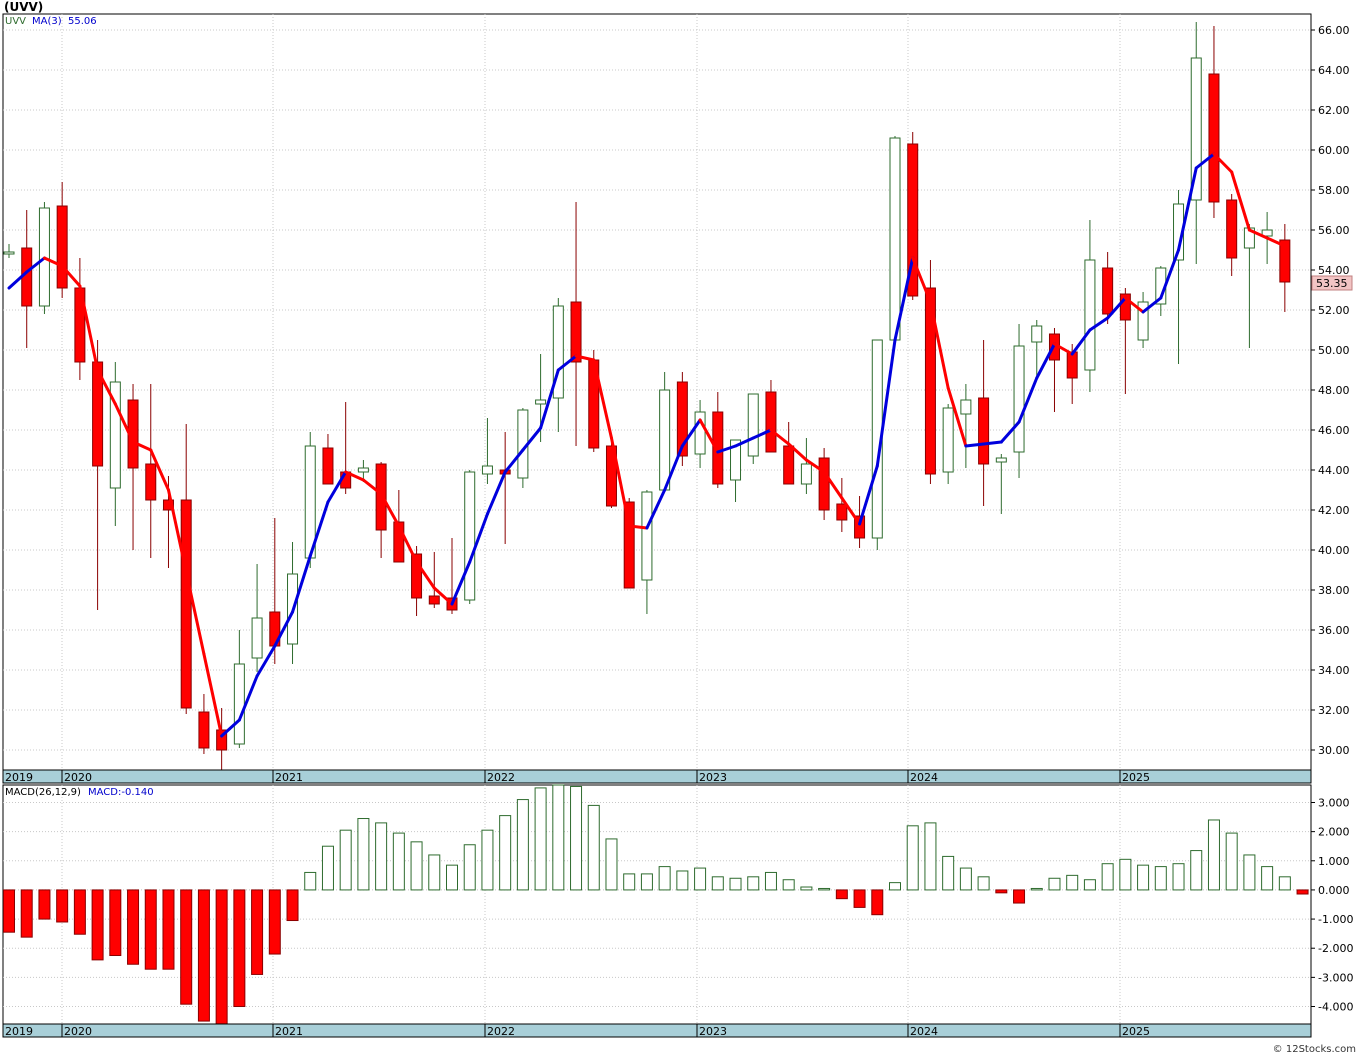 Image resolution: width=1360 pixels, height=1056 pixels. Describe the element at coordinates (43, 792) in the screenshot. I see `macd-legend-label: MACD(26,12,9)` at that location.